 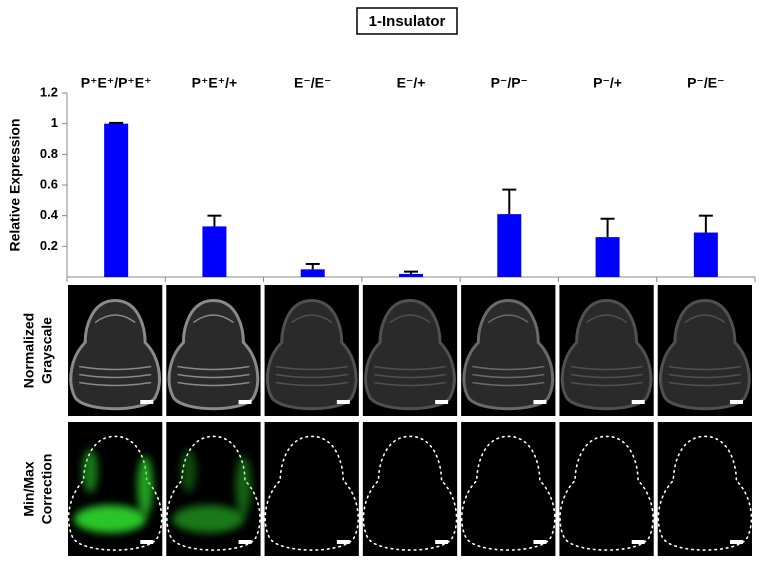 What do you see at coordinates (509, 83) in the screenshot?
I see `x-tick-label: P⁻/P⁻` at bounding box center [509, 83].